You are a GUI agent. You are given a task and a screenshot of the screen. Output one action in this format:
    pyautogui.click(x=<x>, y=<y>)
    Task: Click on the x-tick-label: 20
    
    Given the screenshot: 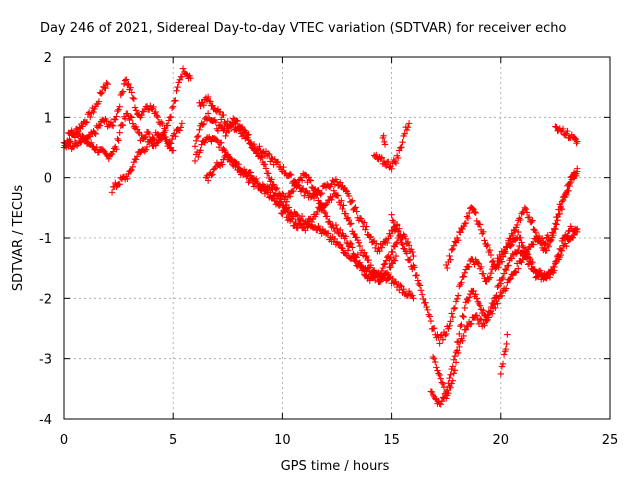 What is the action you would take?
    pyautogui.click(x=501, y=440)
    